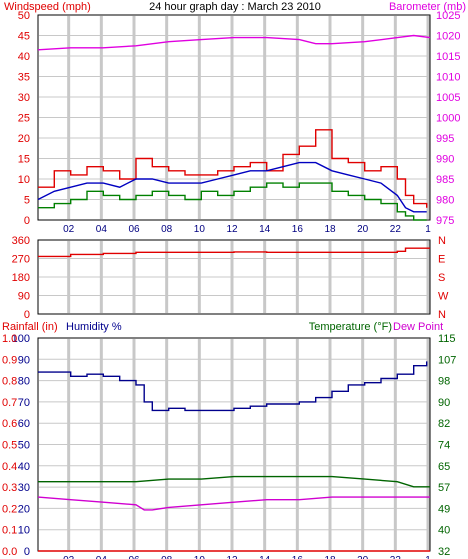 The width and height of the screenshot is (468, 559). Describe the element at coordinates (9, 552) in the screenshot. I see `y-tick-label-rainfall: 0.0` at that location.